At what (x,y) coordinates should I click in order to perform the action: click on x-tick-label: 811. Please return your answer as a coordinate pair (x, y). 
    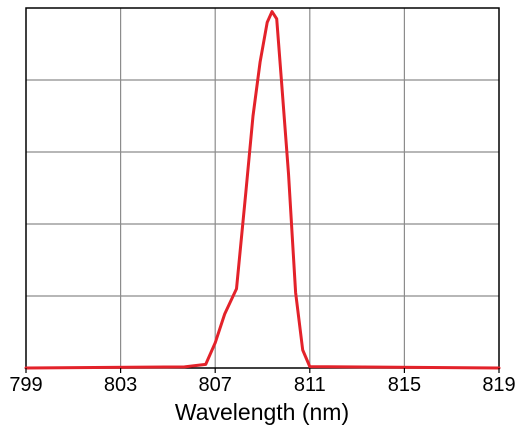
    Looking at the image, I should click on (310, 385).